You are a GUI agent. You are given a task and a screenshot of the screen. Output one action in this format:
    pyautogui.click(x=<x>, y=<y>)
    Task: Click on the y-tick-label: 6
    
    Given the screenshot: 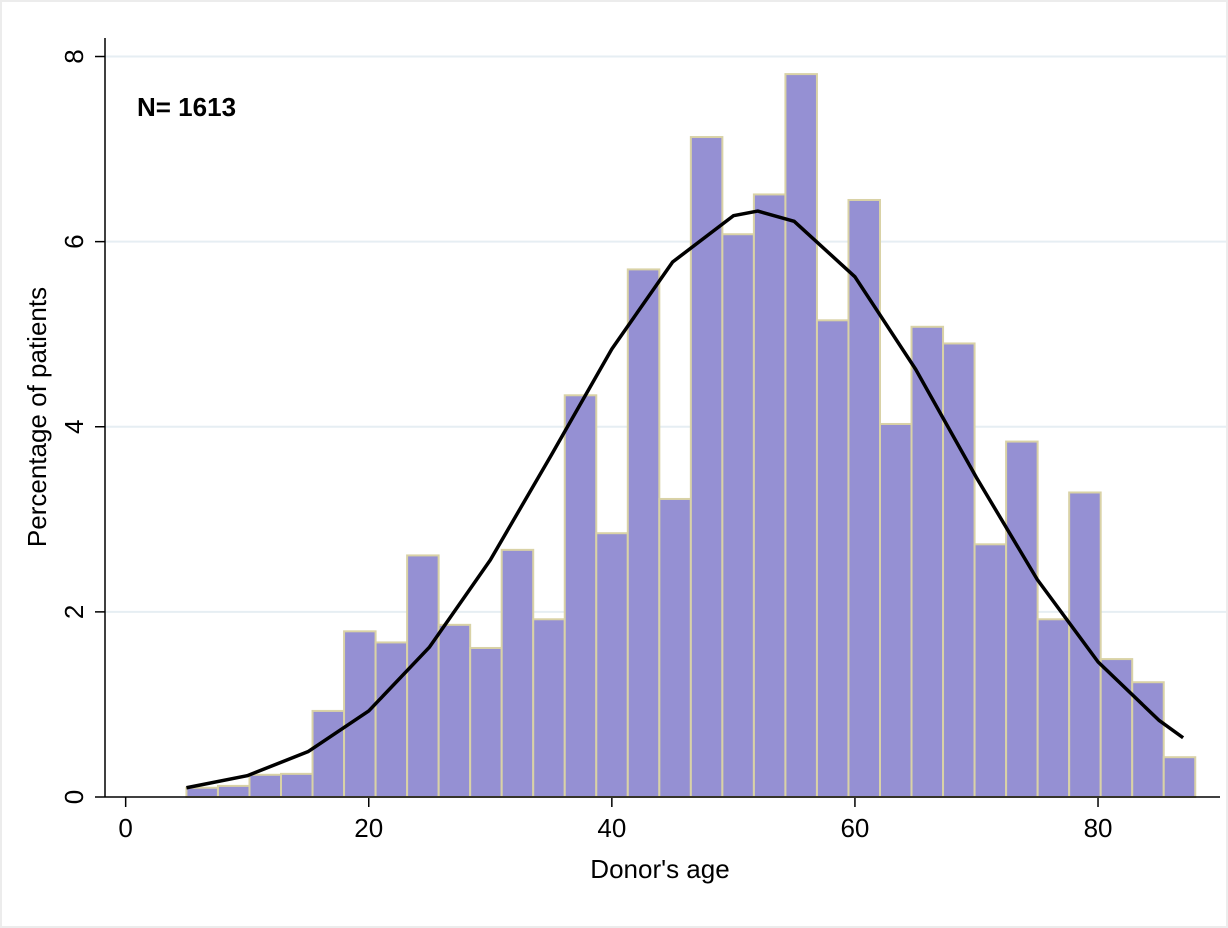 What is the action you would take?
    pyautogui.click(x=74, y=241)
    